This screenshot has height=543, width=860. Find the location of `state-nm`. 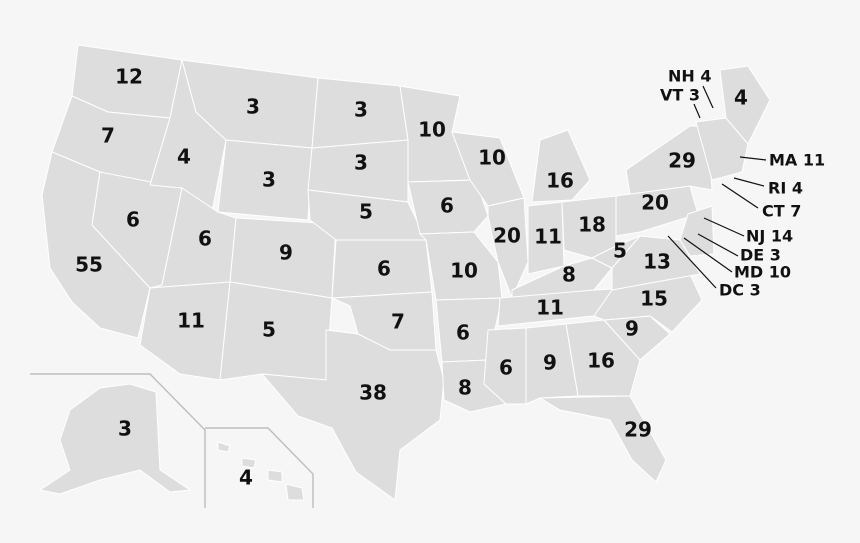

state-nm is located at coordinates (276, 331).